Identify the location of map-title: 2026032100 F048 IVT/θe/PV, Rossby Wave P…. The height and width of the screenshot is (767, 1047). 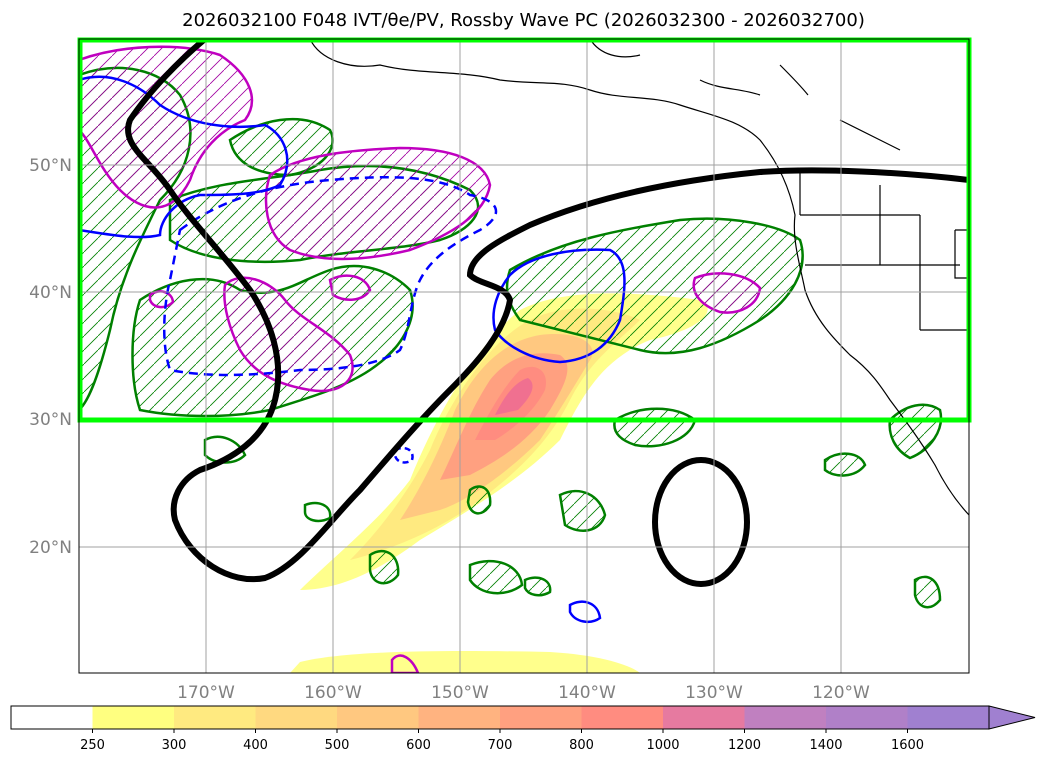
(523, 20).